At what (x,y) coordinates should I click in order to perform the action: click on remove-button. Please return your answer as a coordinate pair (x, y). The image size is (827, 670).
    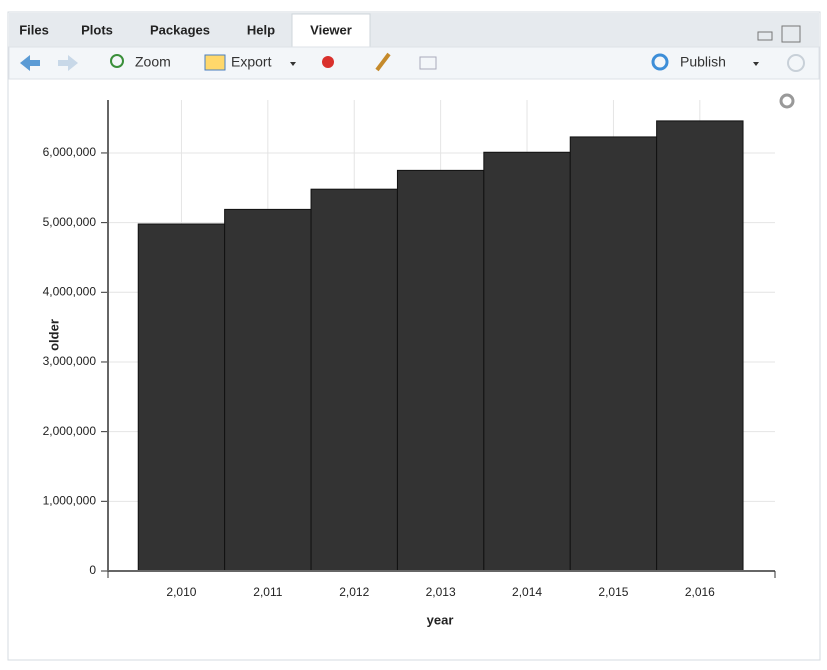
    Looking at the image, I should click on (328, 62).